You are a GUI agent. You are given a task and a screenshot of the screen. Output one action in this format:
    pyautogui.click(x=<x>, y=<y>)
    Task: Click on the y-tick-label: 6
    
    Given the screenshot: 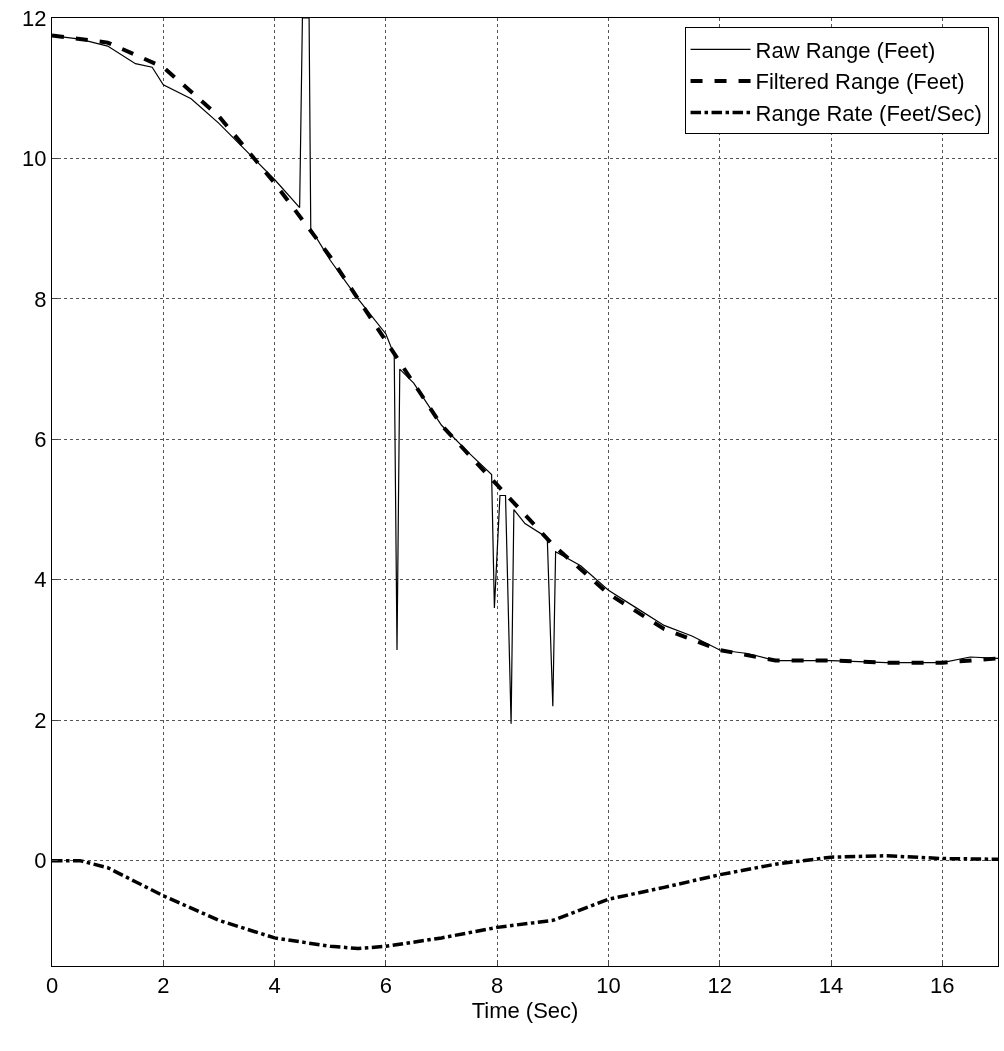 What is the action you would take?
    pyautogui.click(x=40, y=440)
    